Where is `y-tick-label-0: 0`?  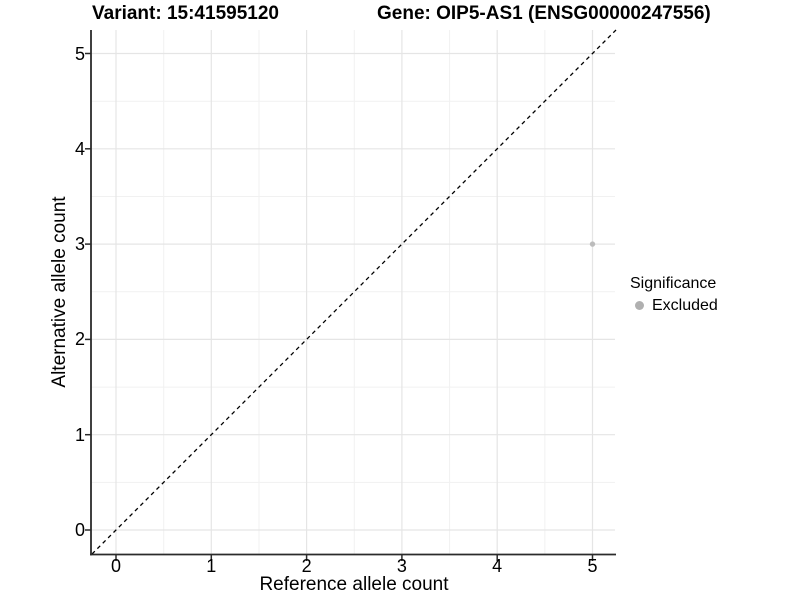 y-tick-label-0: 0 is located at coordinates (79, 530).